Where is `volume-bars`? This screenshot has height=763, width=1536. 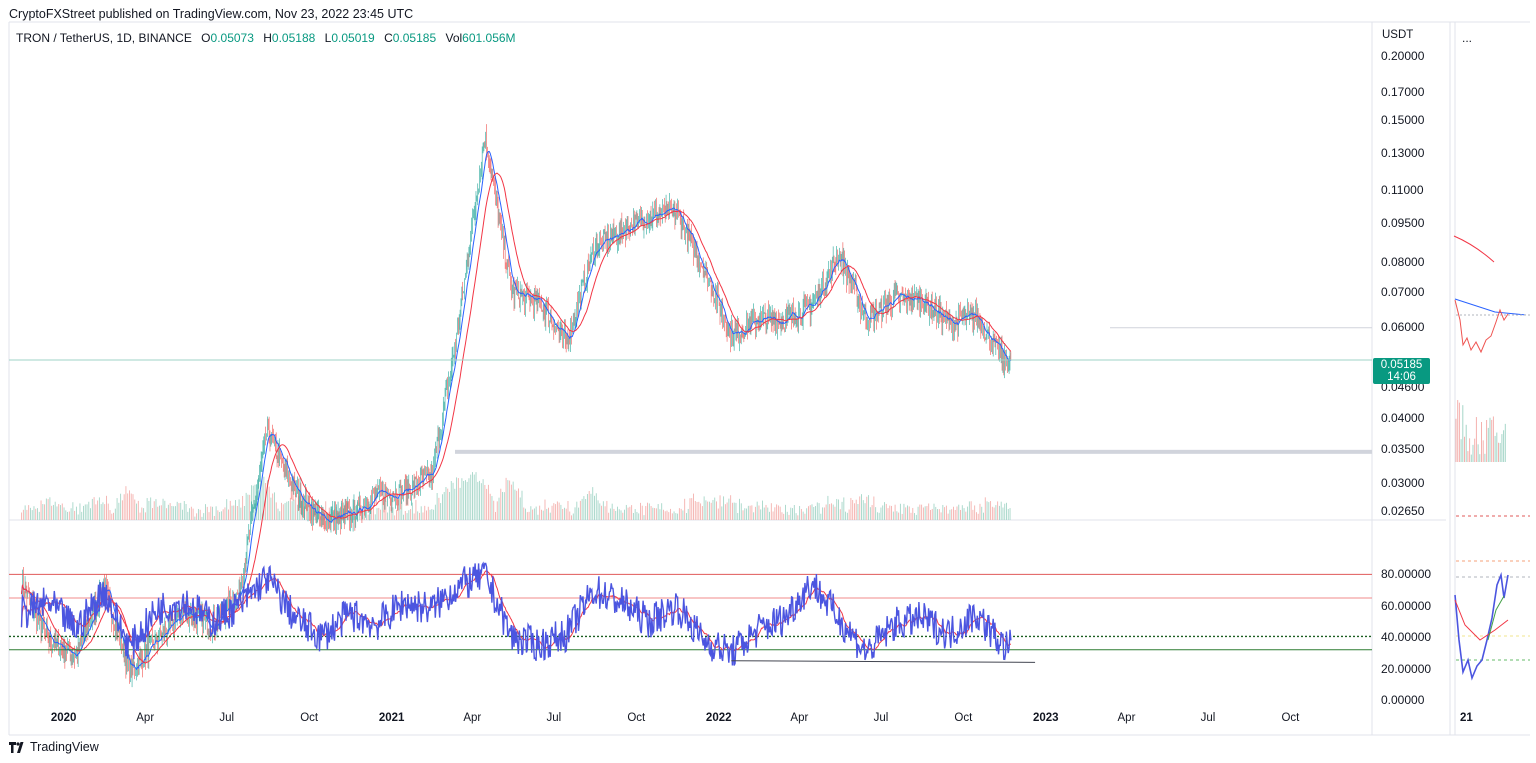 volume-bars is located at coordinates (516, 496).